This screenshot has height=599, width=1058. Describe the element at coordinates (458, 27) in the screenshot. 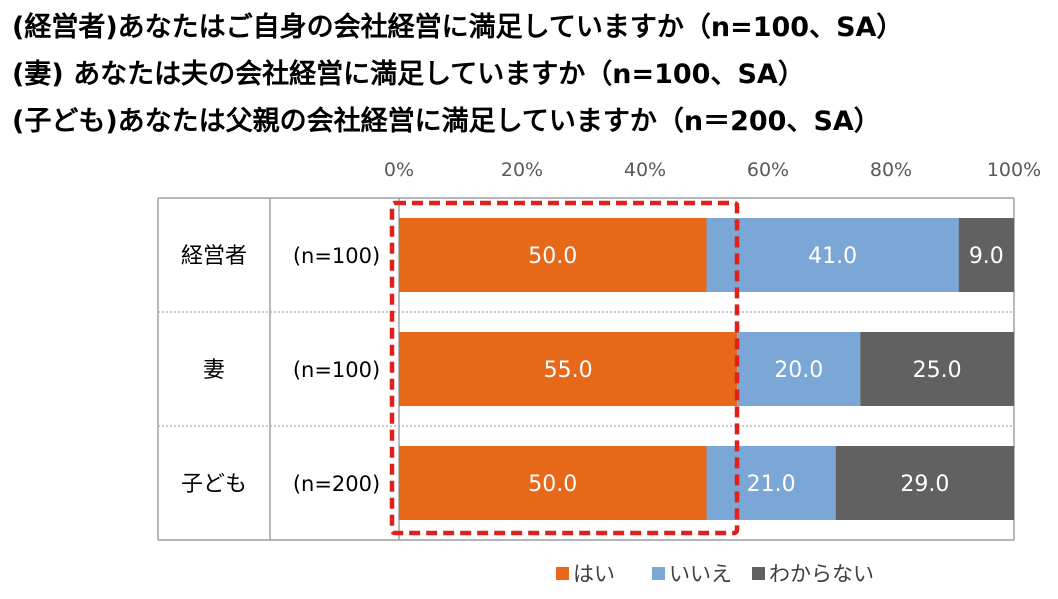

I see `chart-title-1: (経営者)あなたはご自身の会社経営に満足していますか（n=100、SA）` at that location.